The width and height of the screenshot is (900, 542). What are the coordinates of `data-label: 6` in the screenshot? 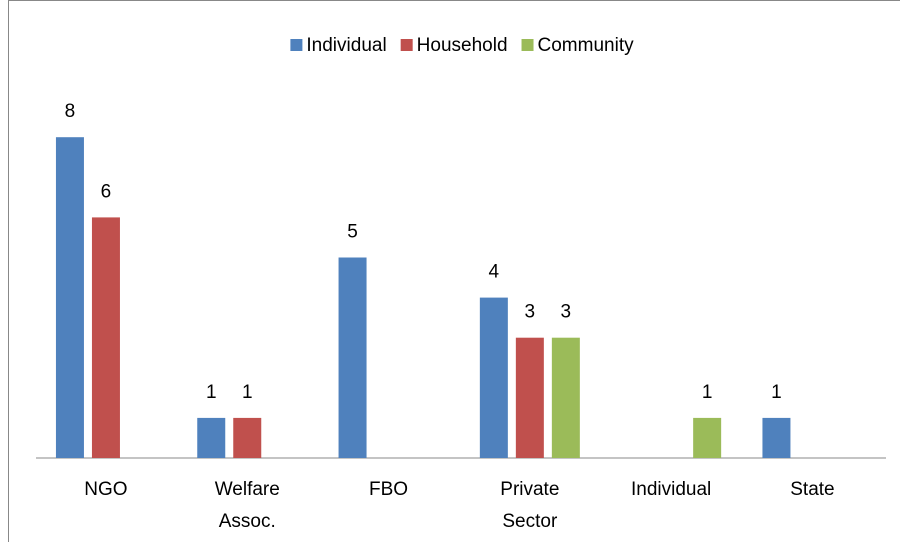 It's located at (106, 191).